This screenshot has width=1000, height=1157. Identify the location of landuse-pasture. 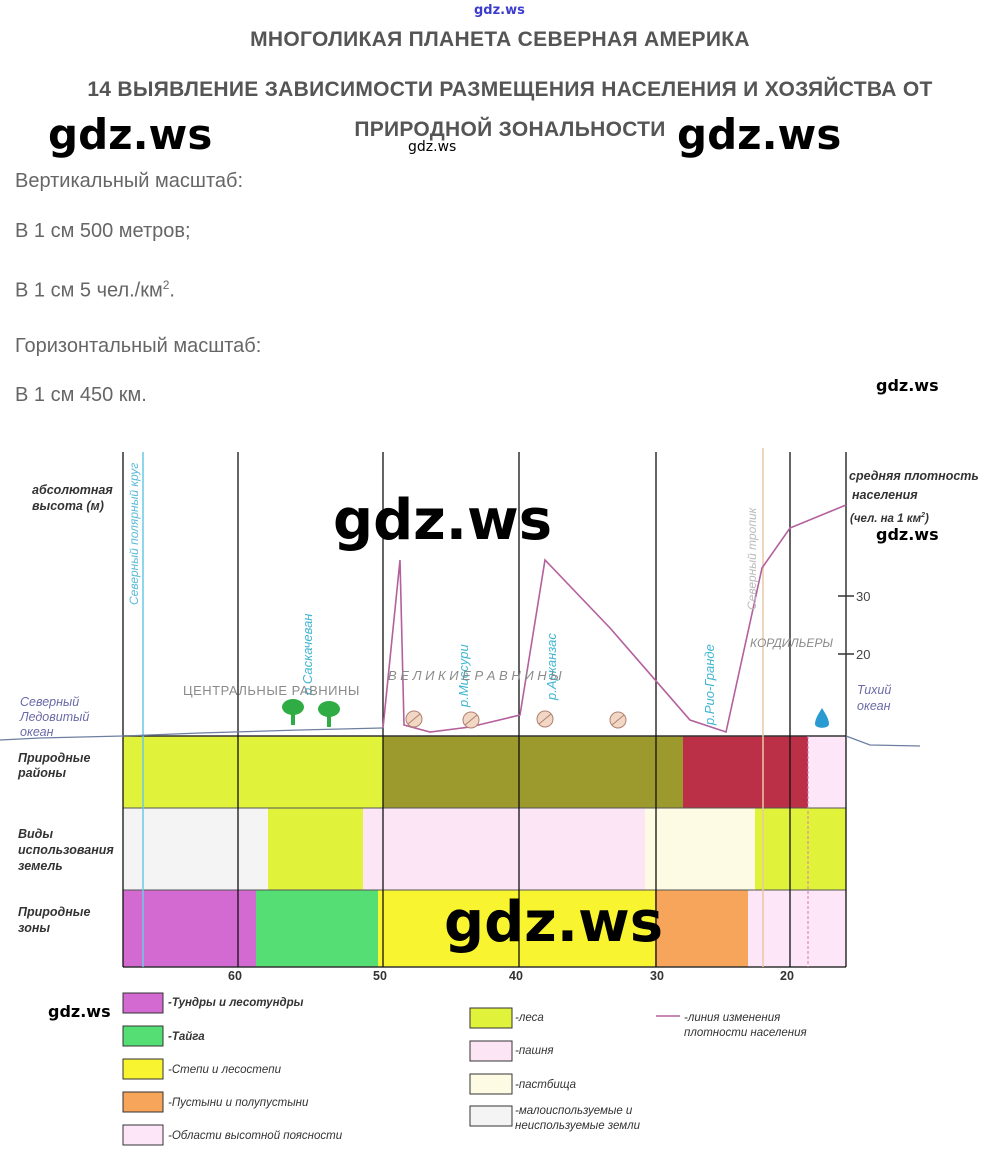
(700, 849).